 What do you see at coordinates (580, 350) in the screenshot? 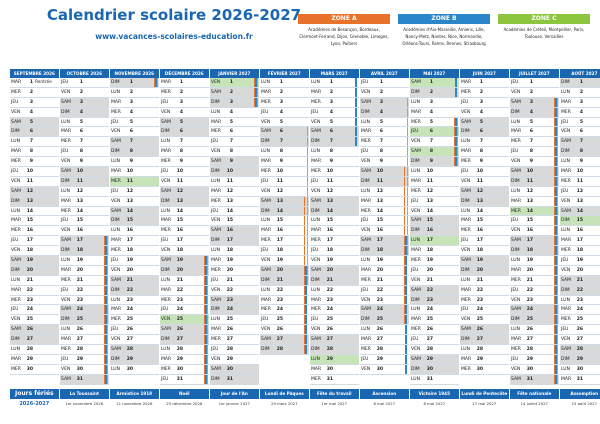
I see `day-row: SAM 28` at bounding box center [580, 350].